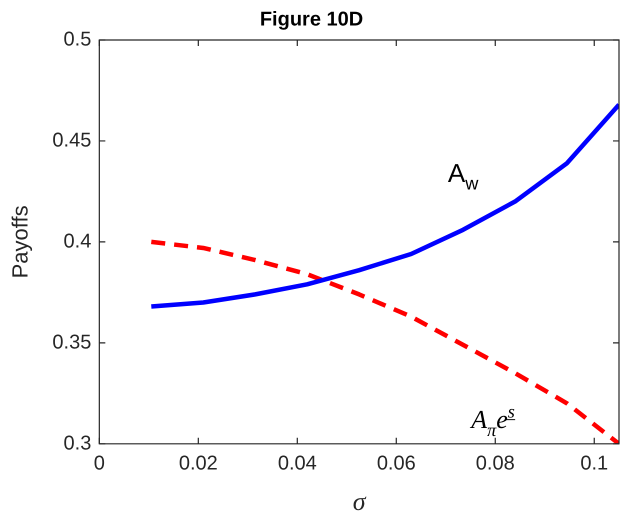 Image resolution: width=629 pixels, height=527 pixels. Describe the element at coordinates (359, 501) in the screenshot. I see `x-axis-title: σ` at that location.